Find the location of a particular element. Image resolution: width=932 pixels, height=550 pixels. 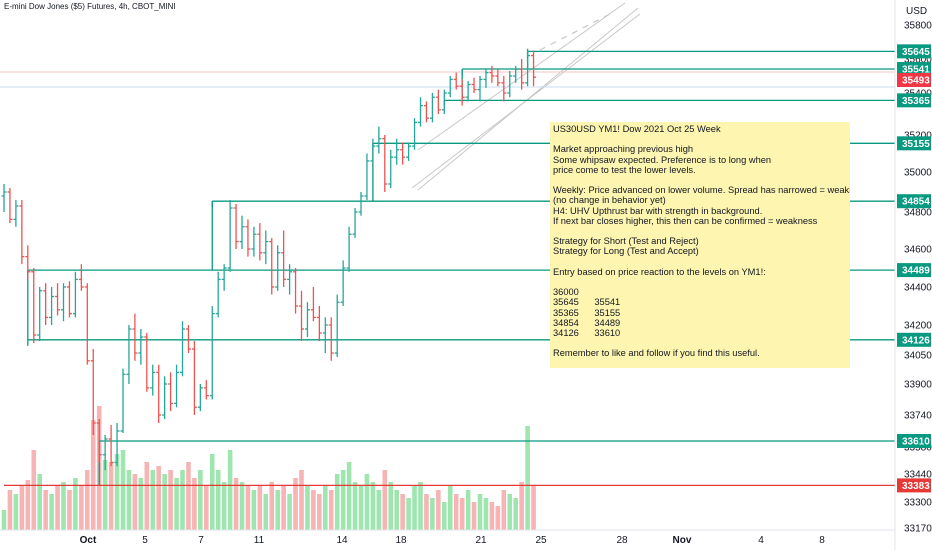

last-price-tag-label: 35493 is located at coordinates (916, 81).